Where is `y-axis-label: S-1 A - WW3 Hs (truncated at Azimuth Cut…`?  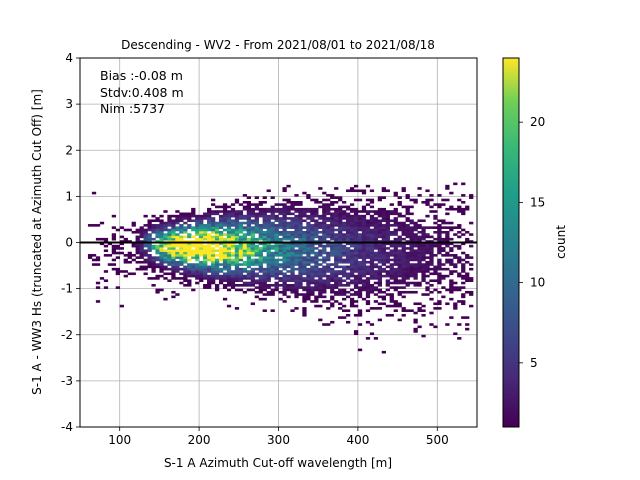 y-axis-label: S-1 A - WW3 Hs (truncated at Azimuth Cut… is located at coordinates (37, 242).